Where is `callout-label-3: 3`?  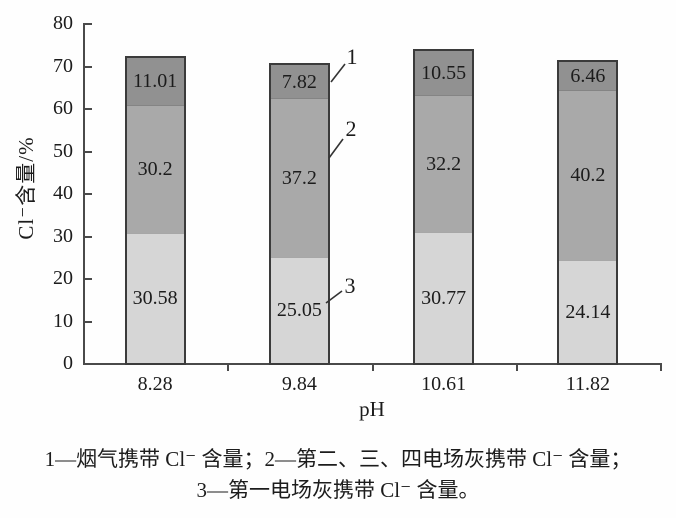
callout-label-3: 3 is located at coordinates (350, 285).